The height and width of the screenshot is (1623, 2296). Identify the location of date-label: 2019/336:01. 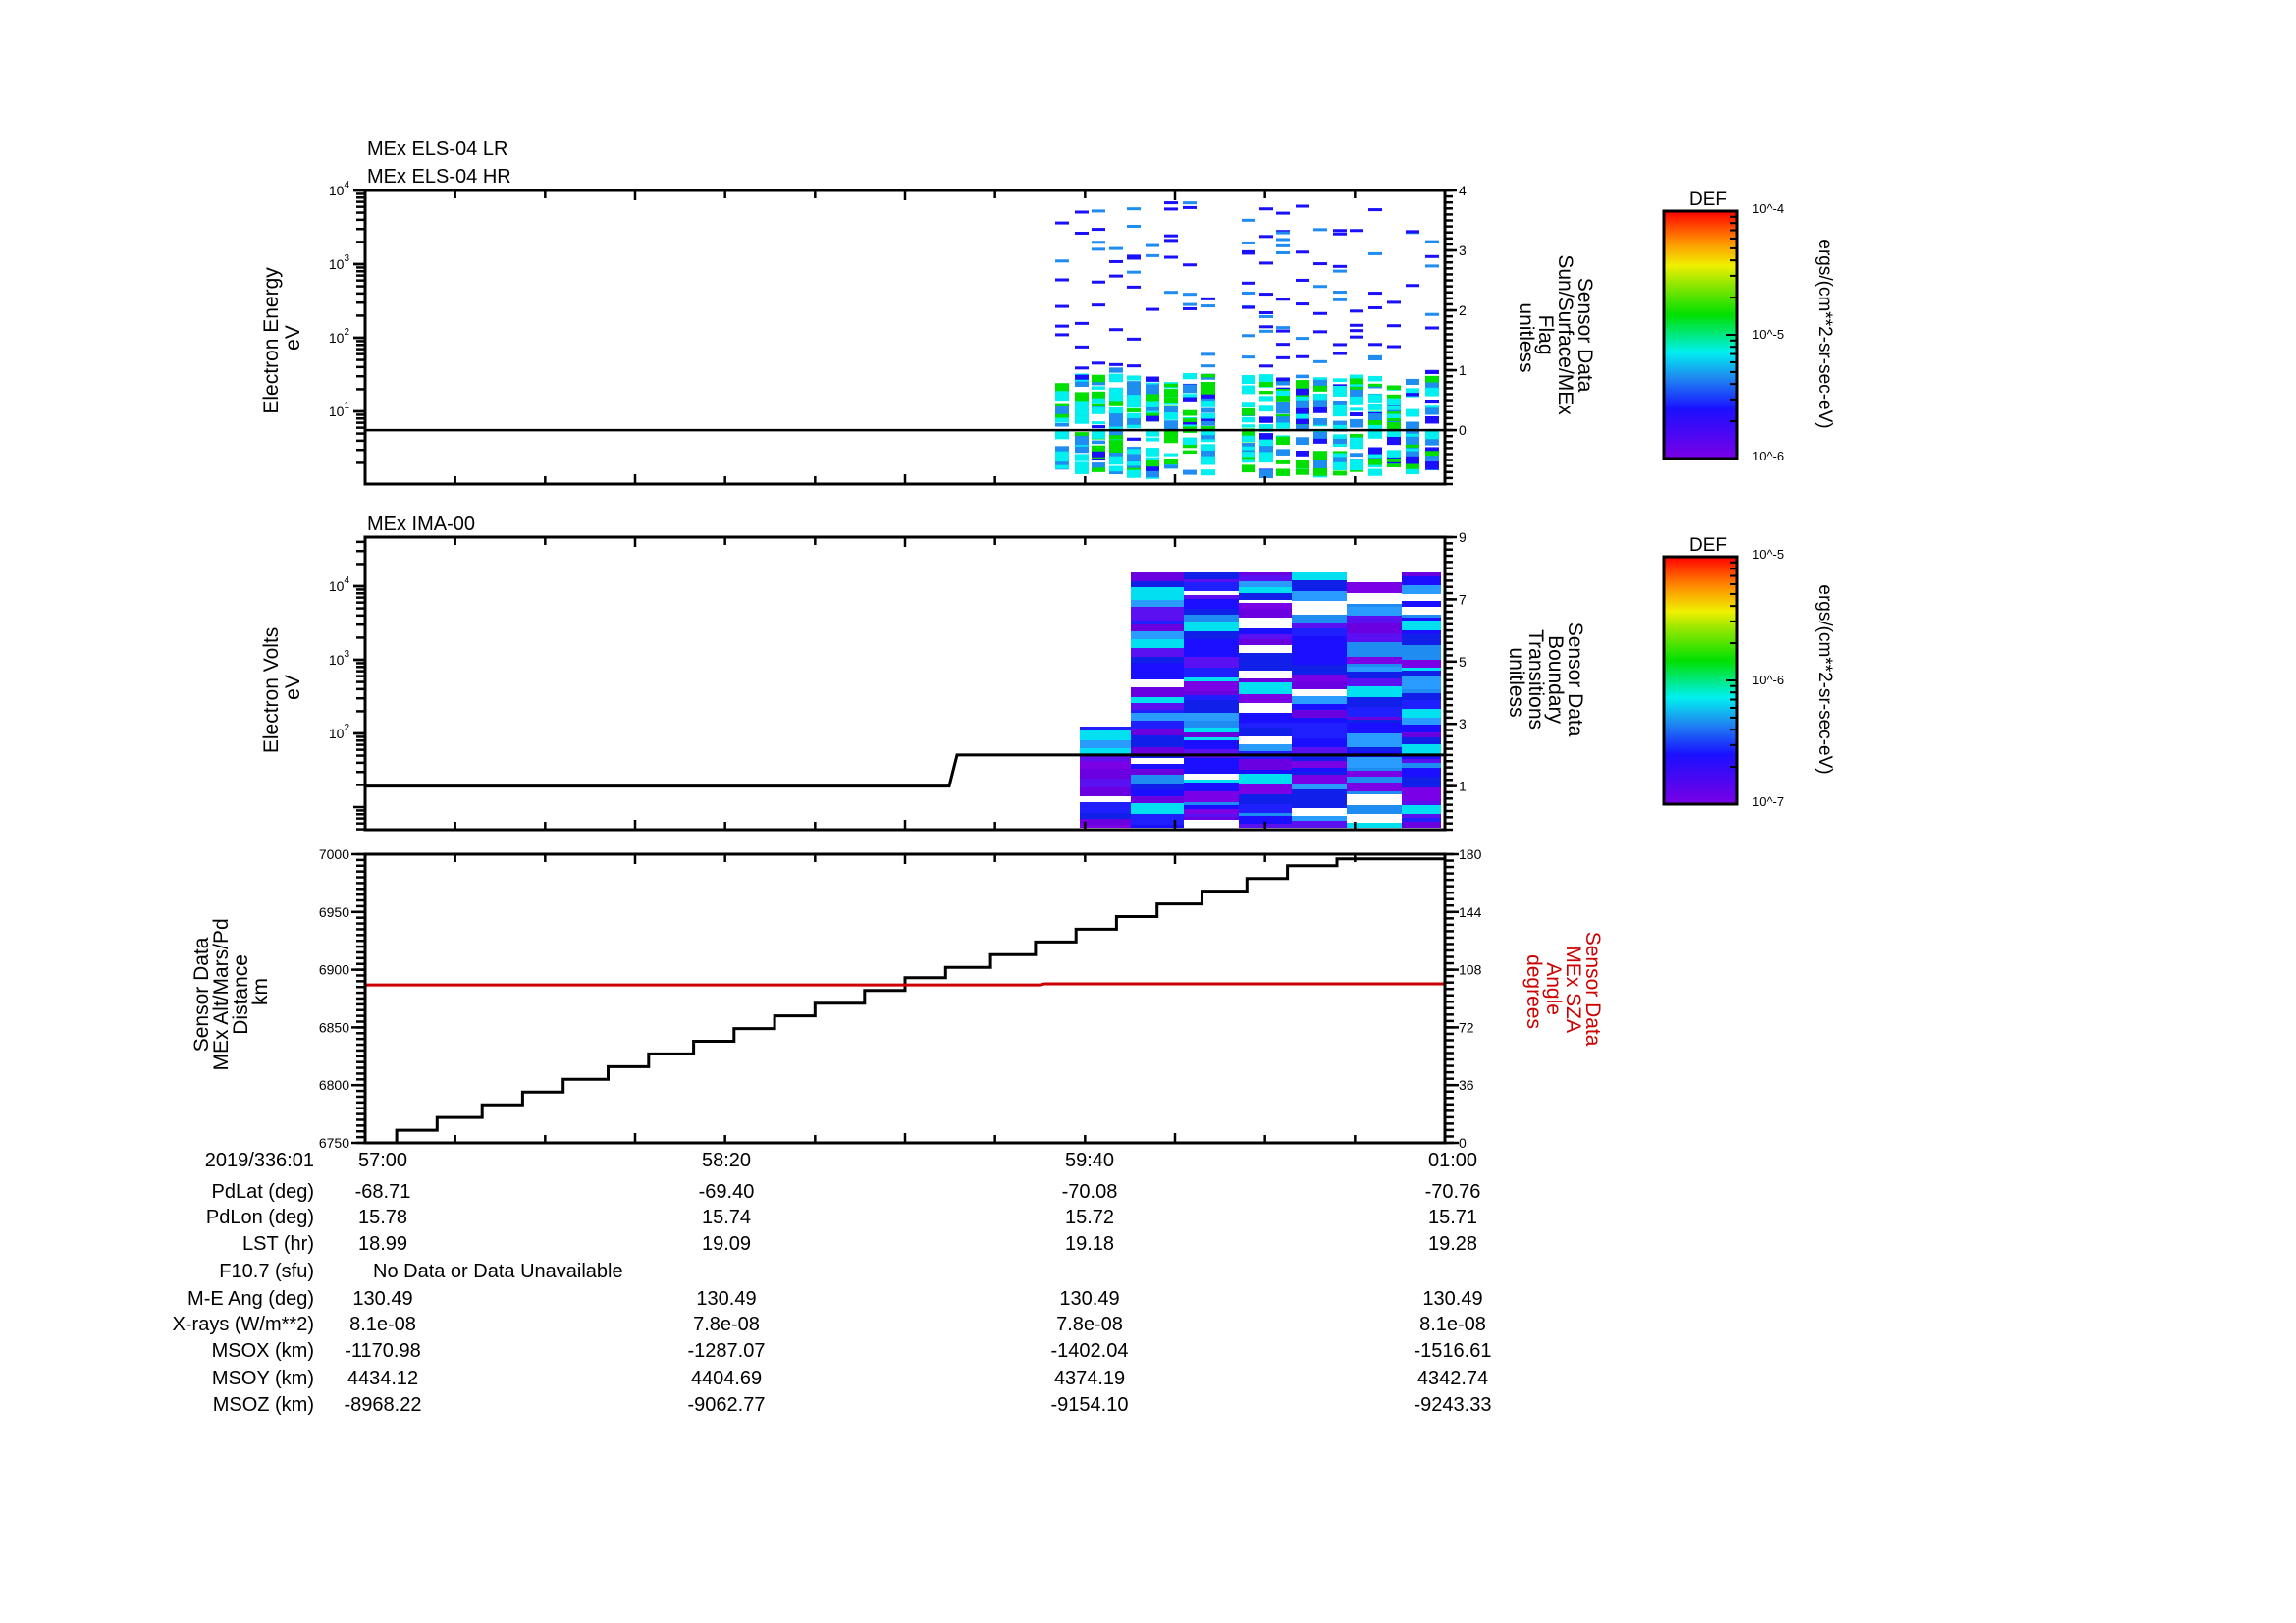
(259, 1160).